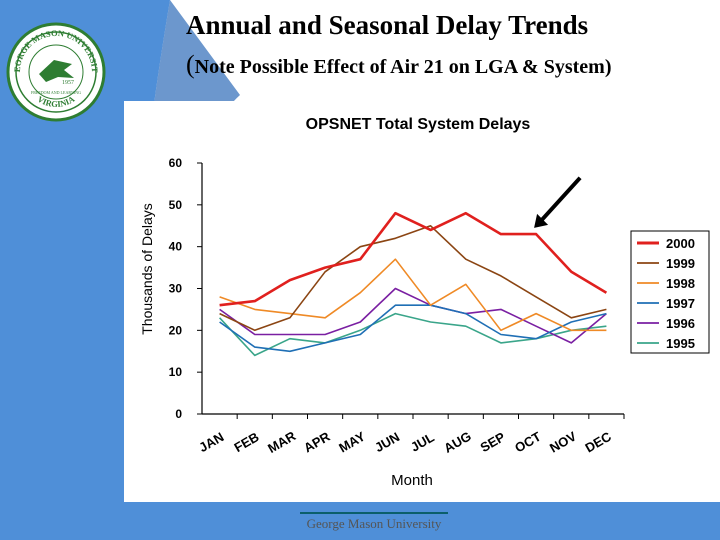  What do you see at coordinates (176, 205) in the screenshot?
I see `y-tick-label: 50` at bounding box center [176, 205].